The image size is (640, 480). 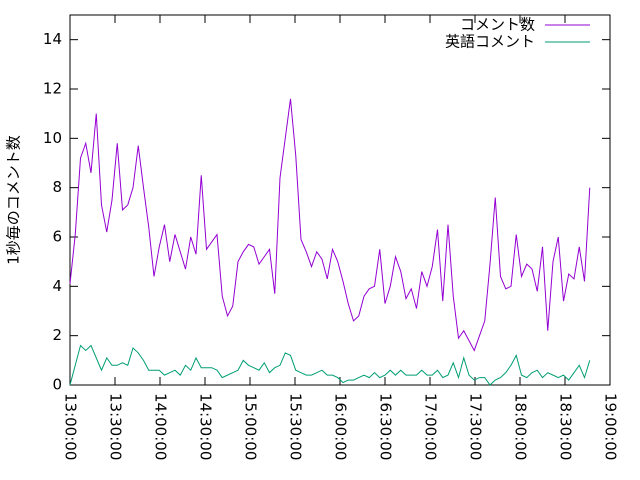 I want to click on x-tick-label: 18:00:00, so click(x=521, y=426).